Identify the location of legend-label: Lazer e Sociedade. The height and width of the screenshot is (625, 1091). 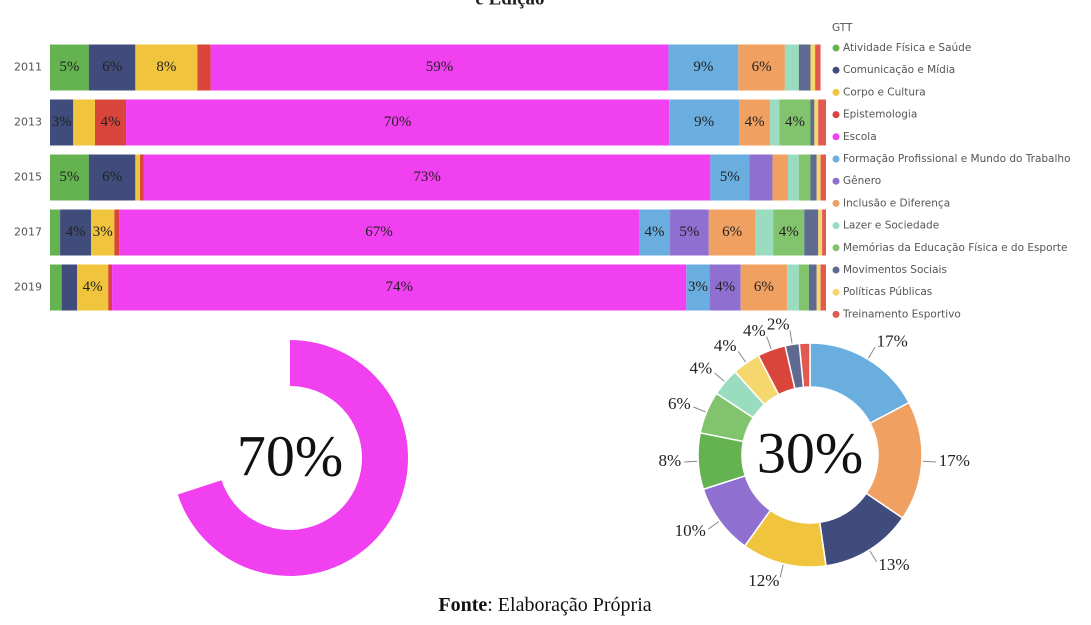
(891, 226).